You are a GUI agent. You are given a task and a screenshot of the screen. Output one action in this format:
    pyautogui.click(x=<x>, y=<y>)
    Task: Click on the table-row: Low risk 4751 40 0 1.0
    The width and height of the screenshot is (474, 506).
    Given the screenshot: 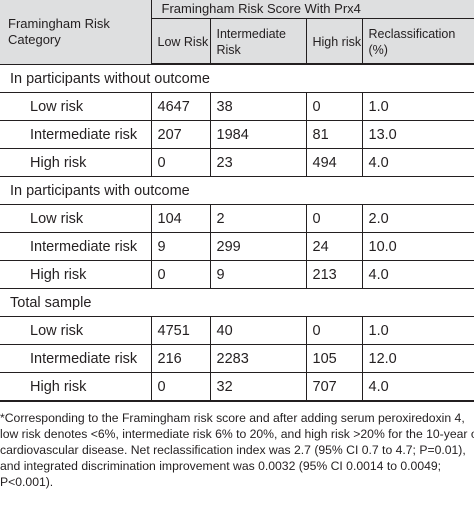 What is the action you would take?
    pyautogui.click(x=237, y=330)
    